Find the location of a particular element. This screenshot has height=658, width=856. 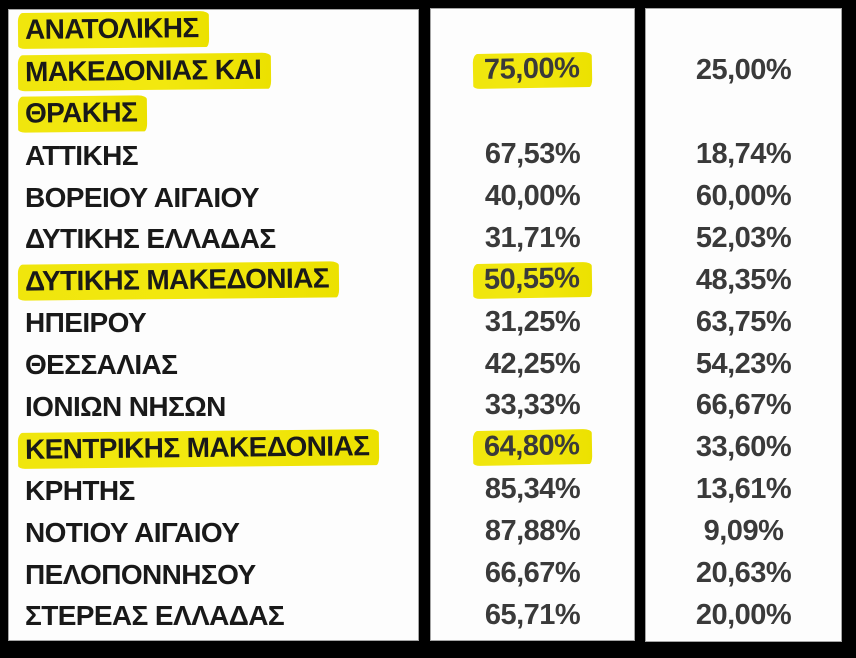

region-name-cell: ΔΥΤΙΚΗΣ ΕΛΛΑΔΑΣ is located at coordinates (213, 239).